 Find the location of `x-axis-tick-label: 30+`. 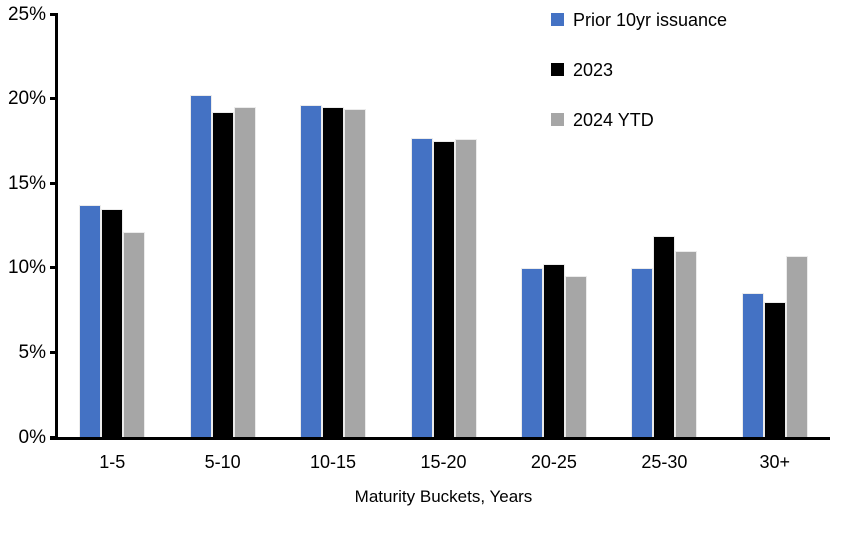

x-axis-tick-label: 30+ is located at coordinates (775, 462).